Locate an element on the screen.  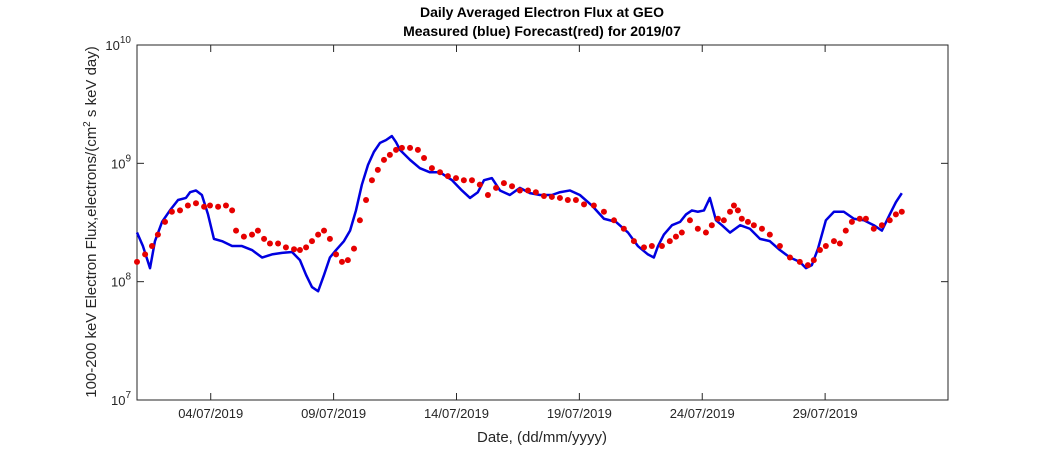
x-tick-label: 14/07/2019 is located at coordinates (456, 413).